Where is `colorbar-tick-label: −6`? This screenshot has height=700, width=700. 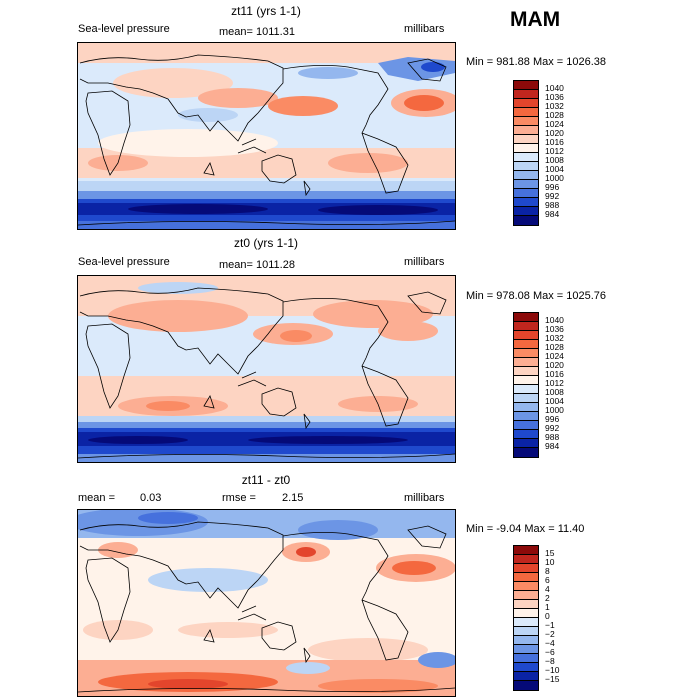 colorbar-tick-label: −6 is located at coordinates (550, 652).